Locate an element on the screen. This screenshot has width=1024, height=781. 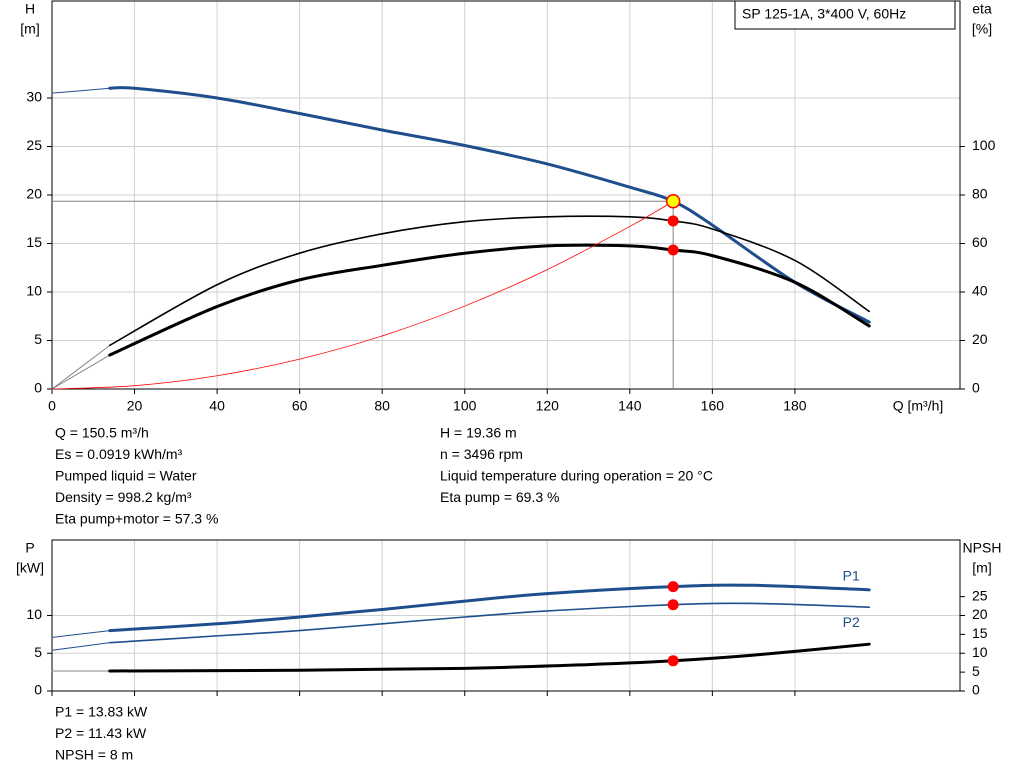
y2-tick-label: 10 is located at coordinates (980, 652).